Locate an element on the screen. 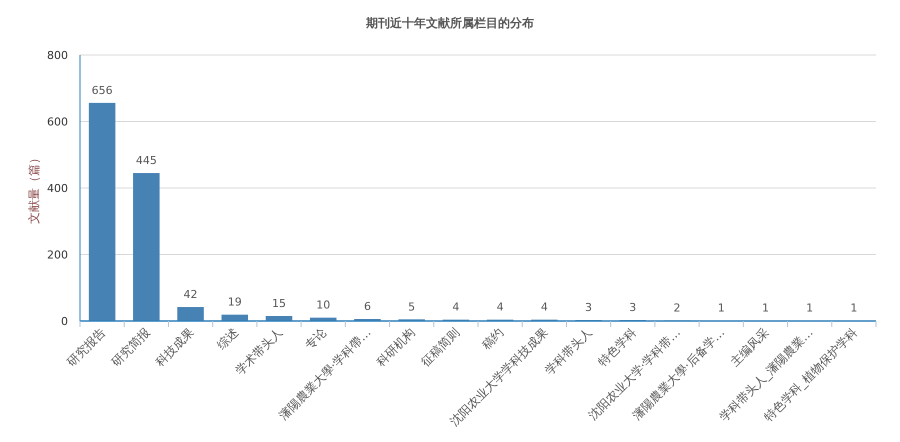  y-axis-title: 文献量（篇） is located at coordinates (34, 188).